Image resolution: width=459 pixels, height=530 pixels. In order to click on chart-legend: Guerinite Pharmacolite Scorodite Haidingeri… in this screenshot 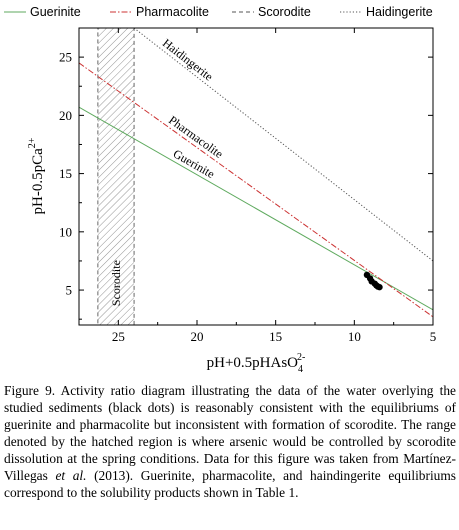, I will do `click(218, 12)`.